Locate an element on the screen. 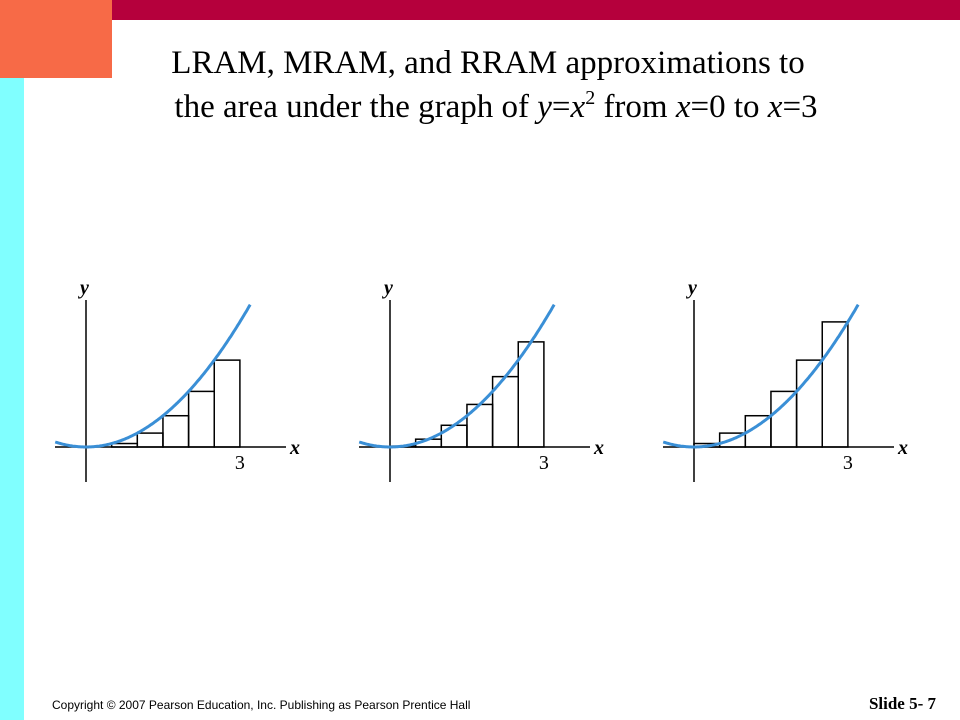 This screenshot has height=720, width=960. title-exponent: 2 is located at coordinates (590, 98).